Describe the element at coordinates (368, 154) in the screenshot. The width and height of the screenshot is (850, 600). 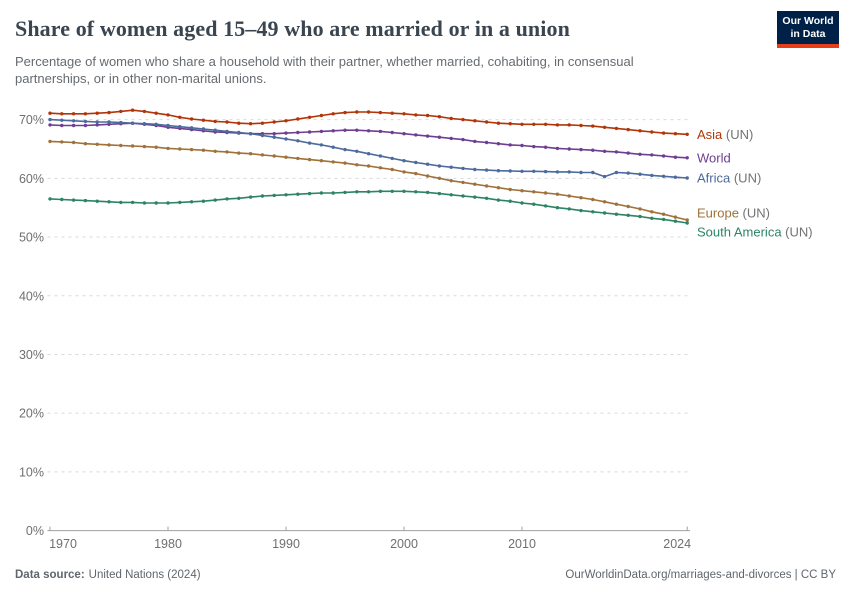
I see `series-point-africa-un-1997` at that location.